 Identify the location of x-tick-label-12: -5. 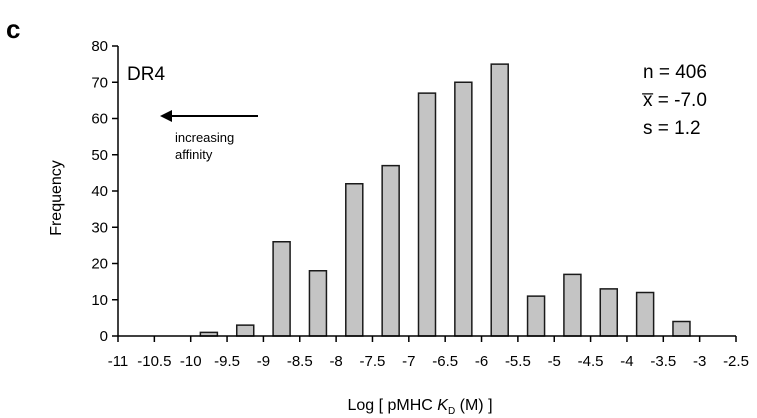
(554, 361).